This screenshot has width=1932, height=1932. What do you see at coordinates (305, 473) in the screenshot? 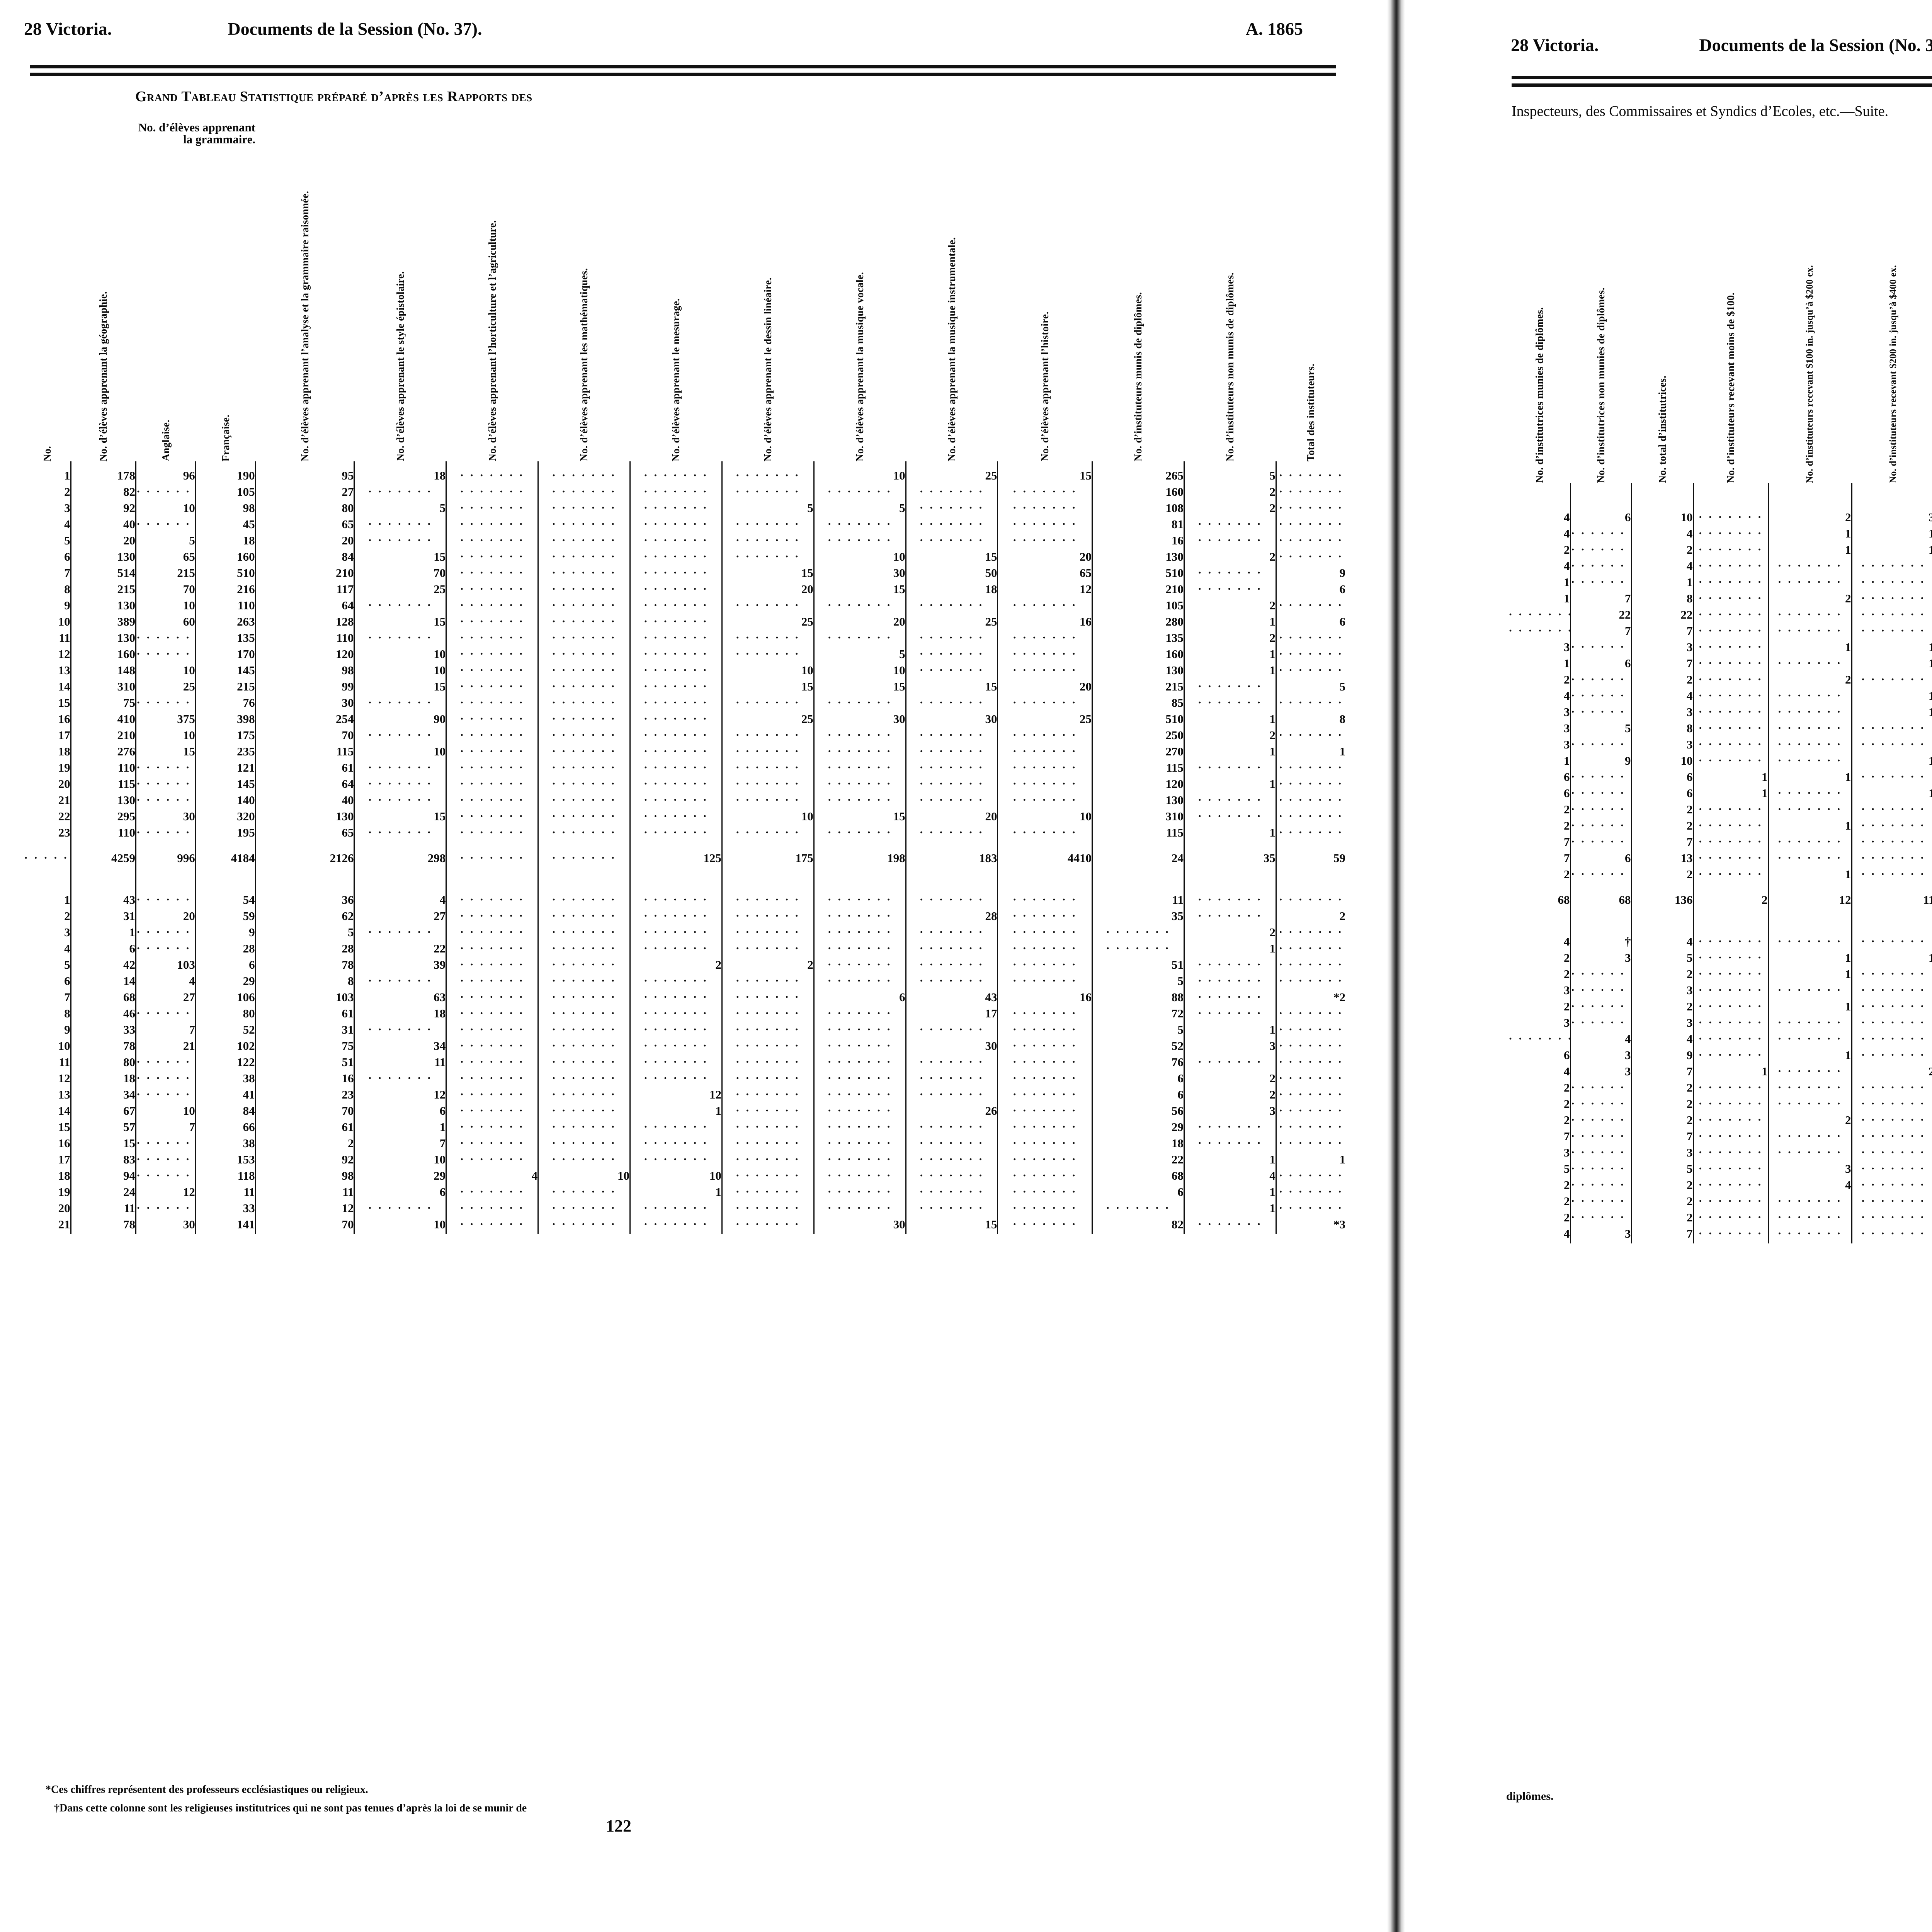
I see `table-cell: 95` at bounding box center [305, 473].